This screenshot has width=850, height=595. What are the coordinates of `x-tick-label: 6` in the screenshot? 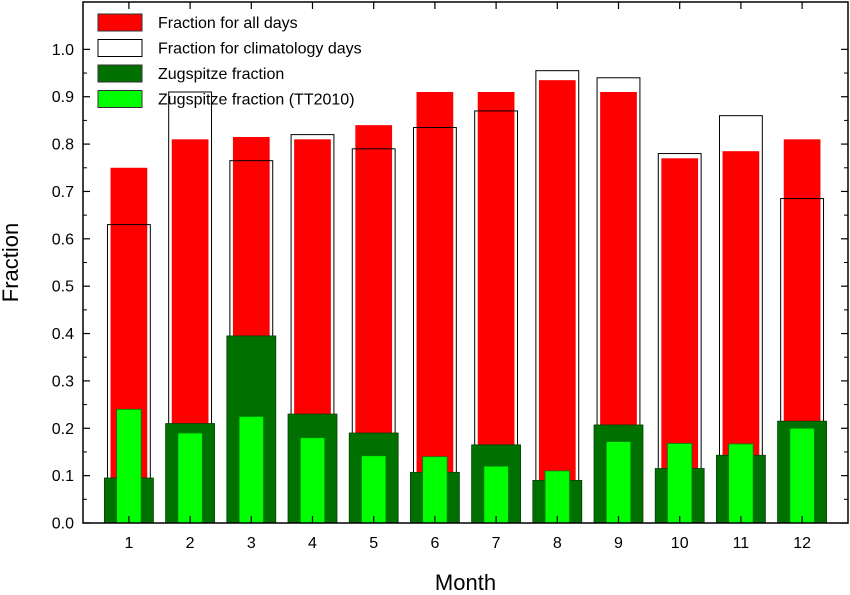 It's located at (434, 543).